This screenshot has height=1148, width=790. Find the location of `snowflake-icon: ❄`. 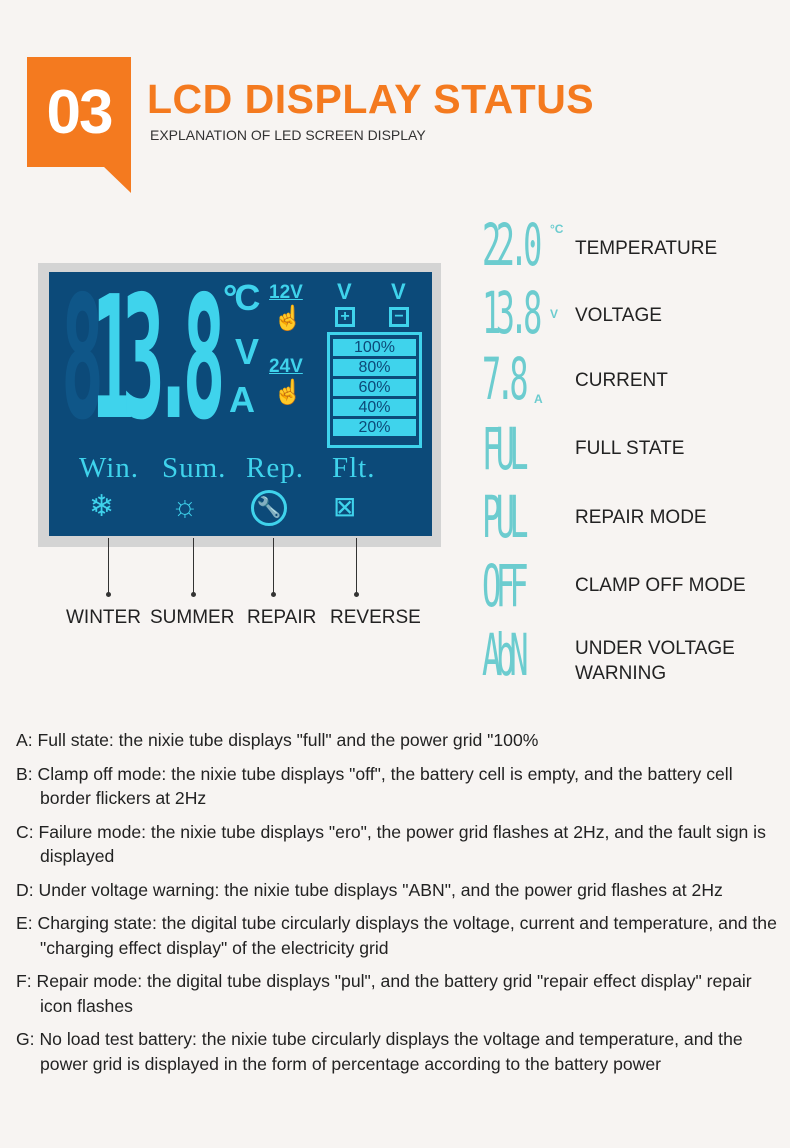

snowflake-icon: ❄ is located at coordinates (102, 506).